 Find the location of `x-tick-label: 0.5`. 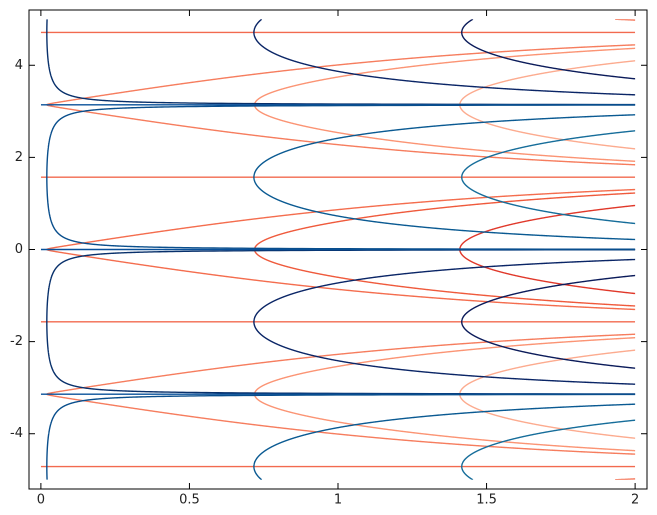

x-tick-label: 0.5 is located at coordinates (189, 500).